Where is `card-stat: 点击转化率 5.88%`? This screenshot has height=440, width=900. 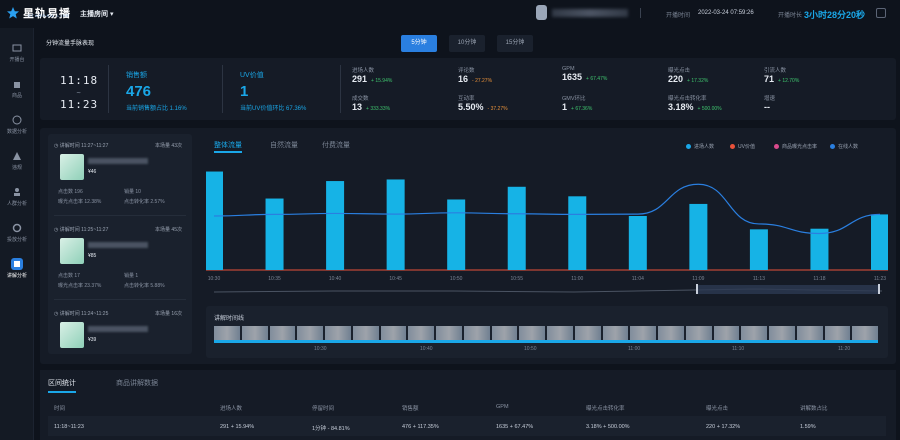 card-stat: 点击转化率 5.88% is located at coordinates (144, 286).